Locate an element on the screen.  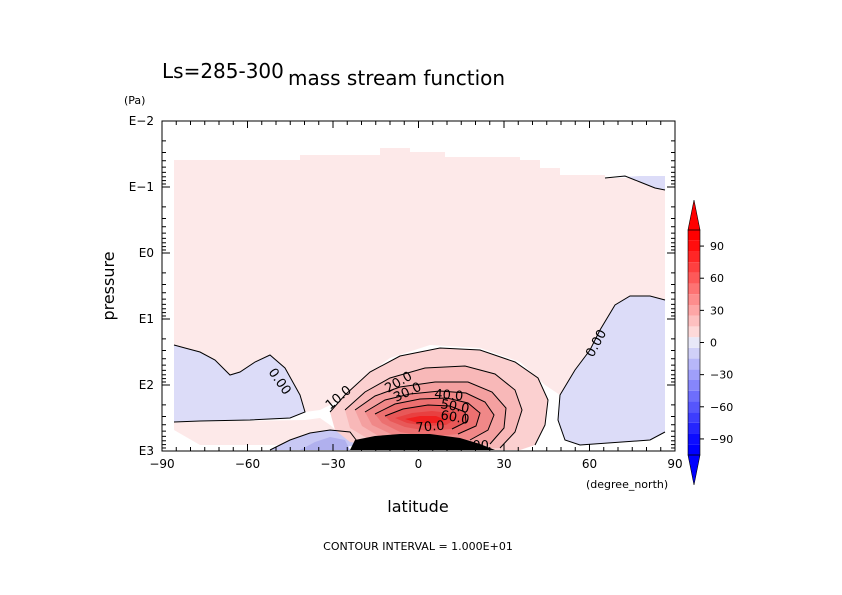
y-tick-label: E3 is located at coordinates (146, 451).